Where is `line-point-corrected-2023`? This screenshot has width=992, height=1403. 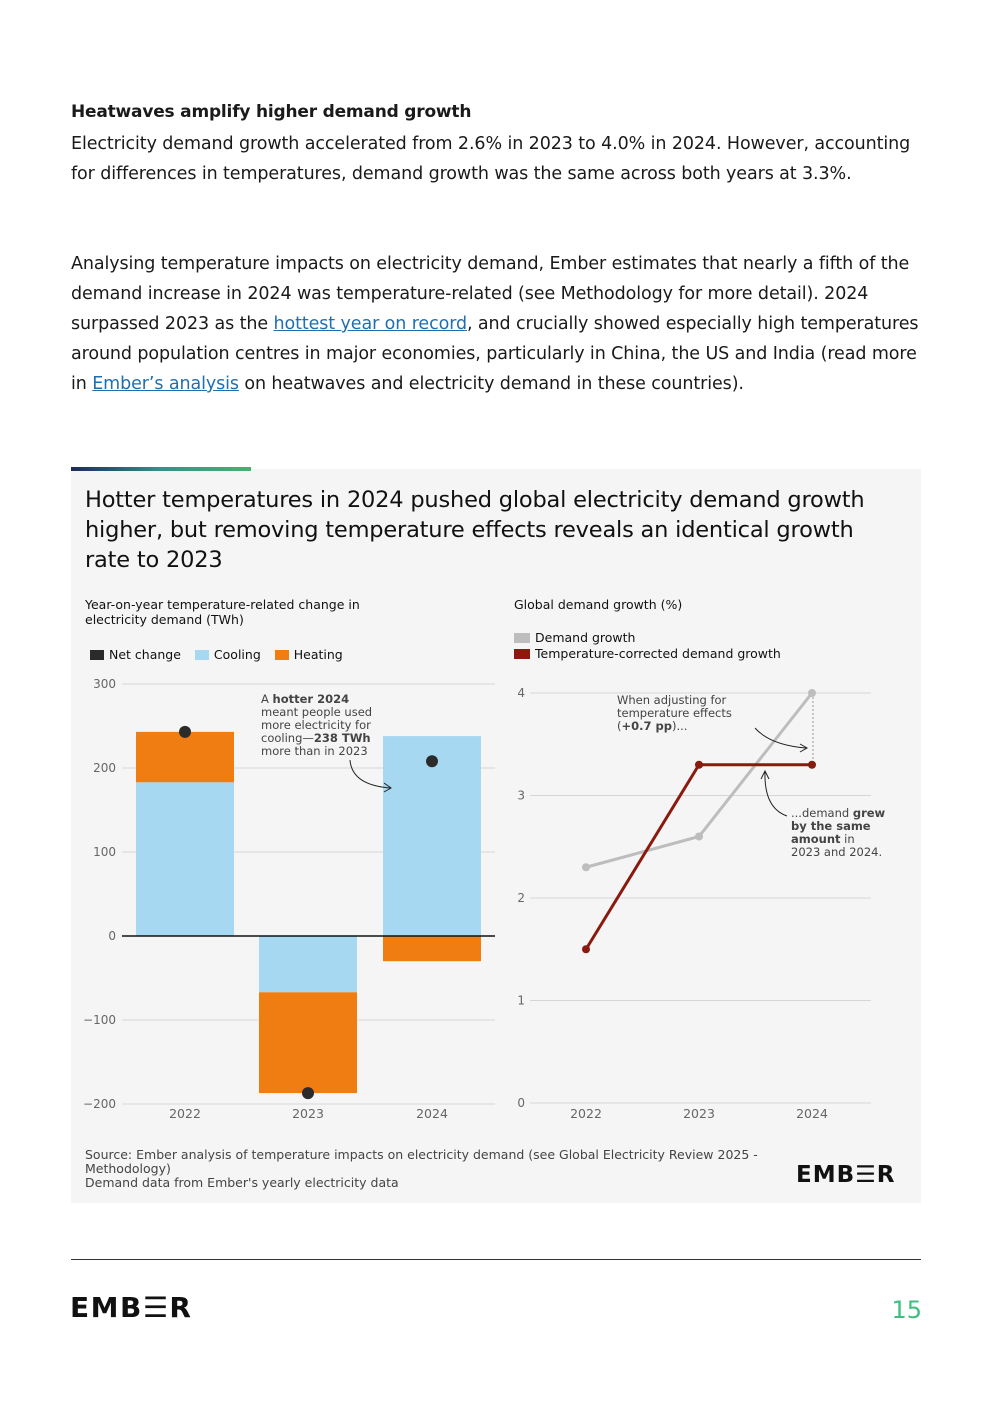 line-point-corrected-2023 is located at coordinates (699, 764).